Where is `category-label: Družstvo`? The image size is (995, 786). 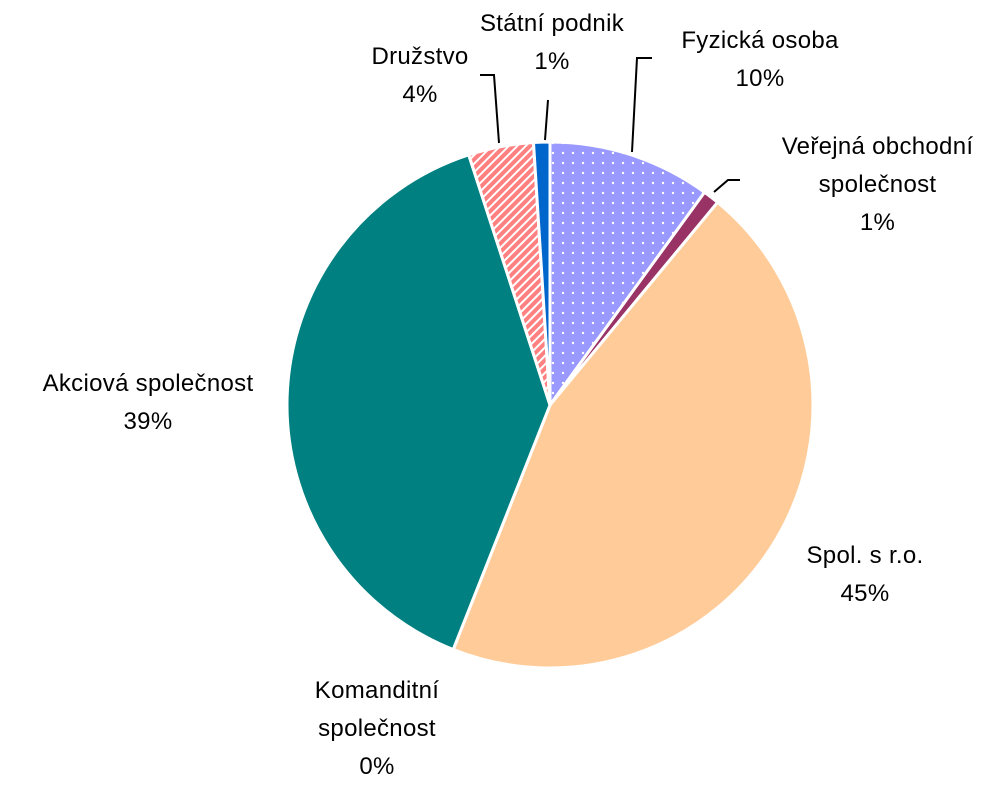 category-label: Družstvo is located at coordinates (420, 56).